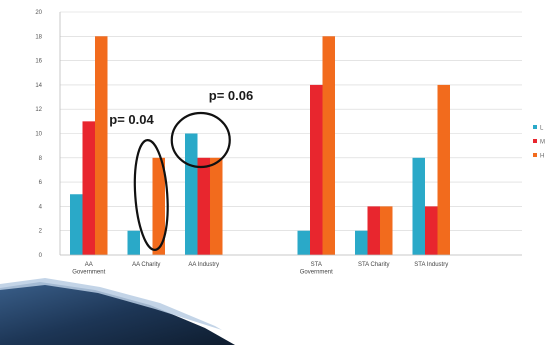 Image resolution: width=549 pixels, height=345 pixels. I want to click on y-tick-label: 16, so click(38, 62).